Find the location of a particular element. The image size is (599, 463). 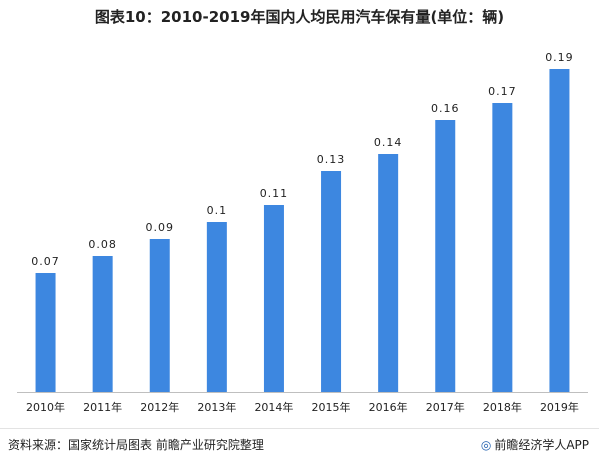

value-label-2019年: 0.19 is located at coordinates (559, 57).